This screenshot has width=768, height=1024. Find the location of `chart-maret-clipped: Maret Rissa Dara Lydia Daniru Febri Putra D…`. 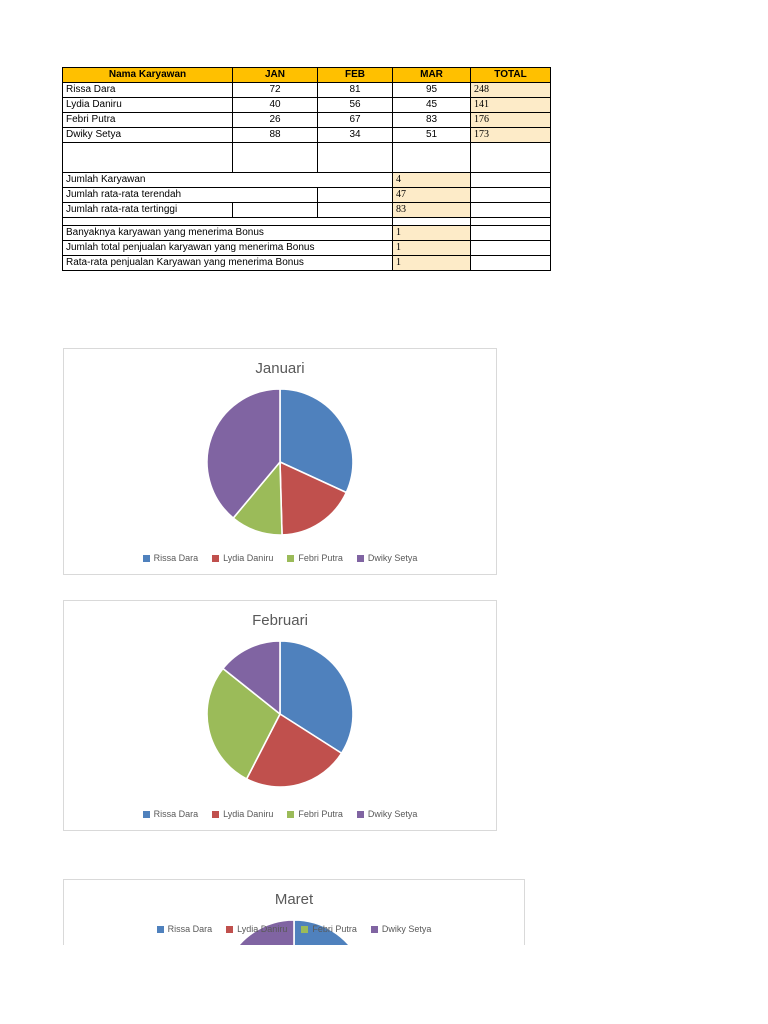

chart-maret-clipped: Maret Rissa Dara Lydia Daniru Febri Putra D… is located at coordinates (294, 912).